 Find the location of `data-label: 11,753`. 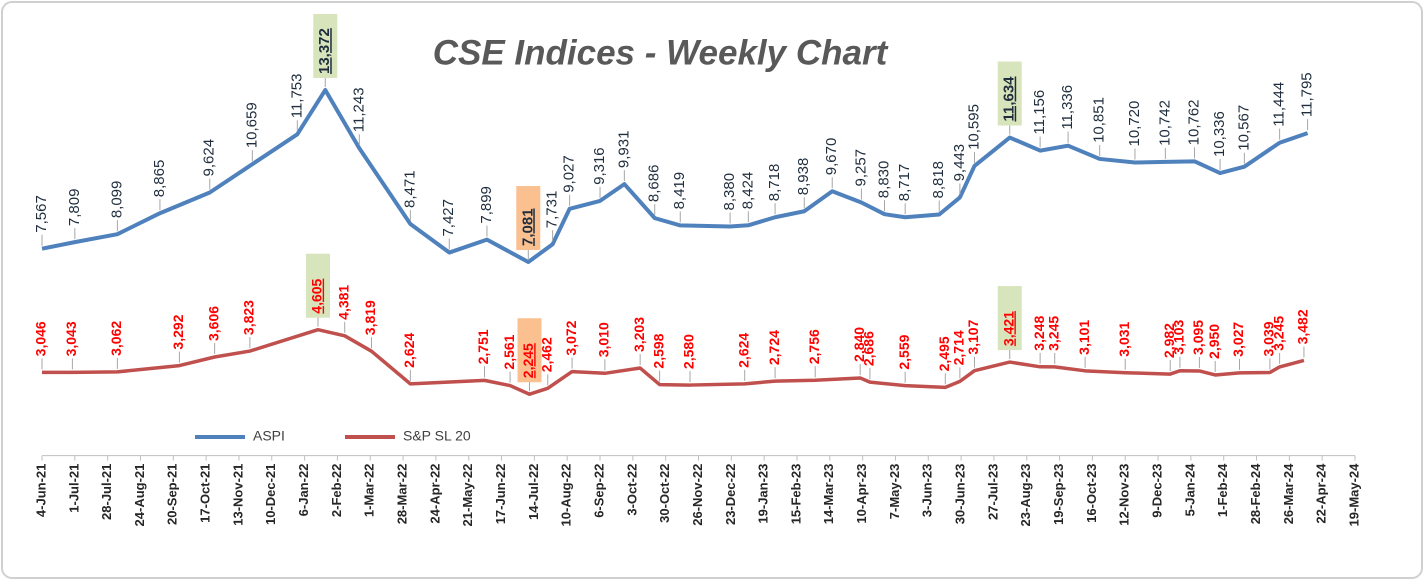

data-label: 11,753 is located at coordinates (296, 96).